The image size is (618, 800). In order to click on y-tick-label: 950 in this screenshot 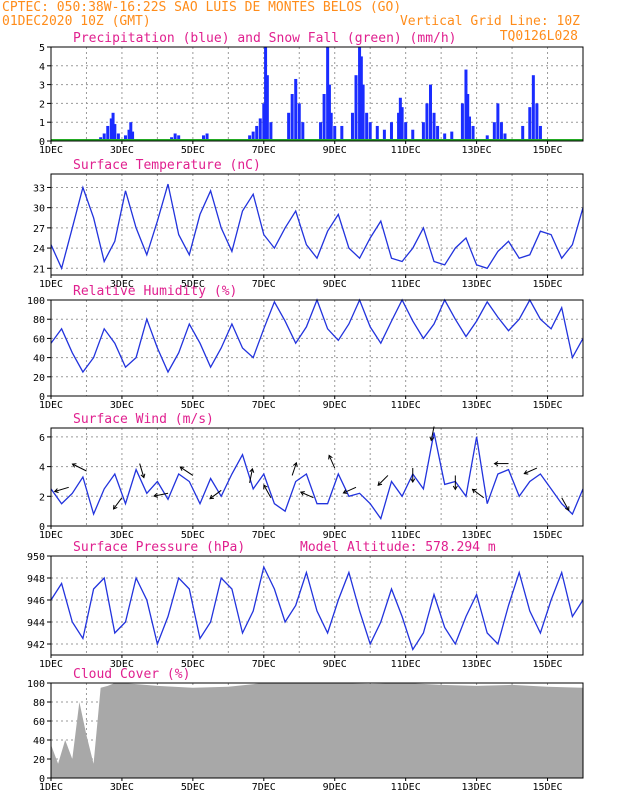, I will do `click(36, 557)`.